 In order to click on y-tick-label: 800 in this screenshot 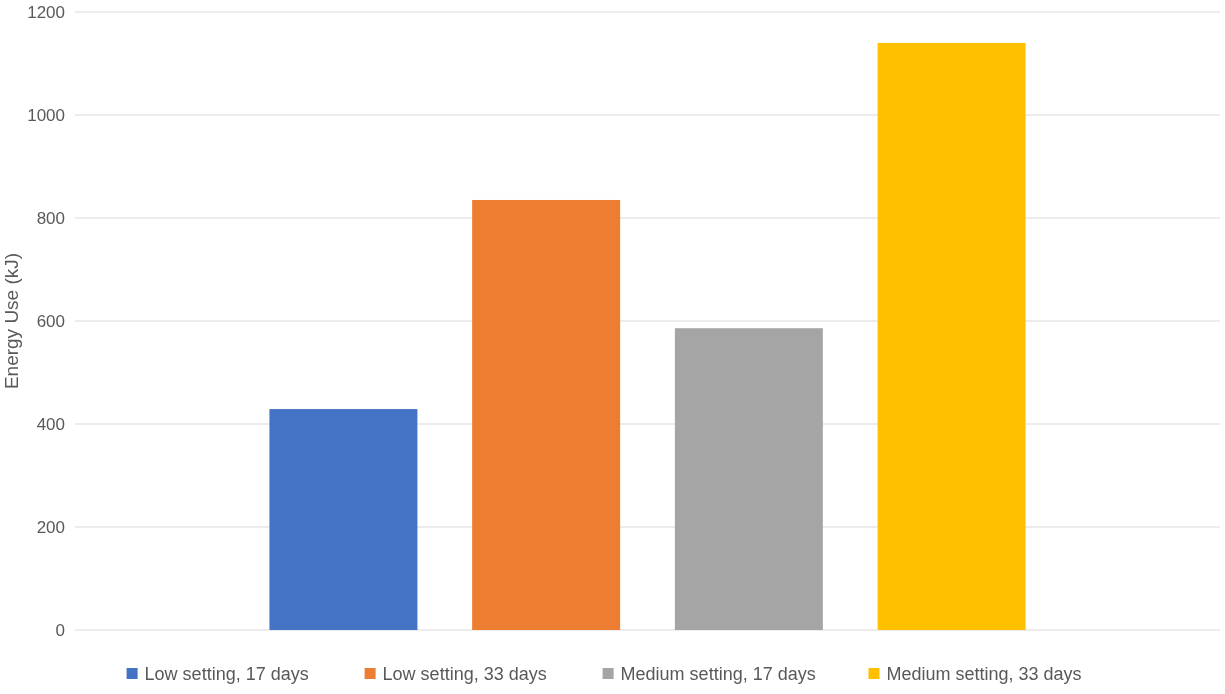, I will do `click(50, 218)`.